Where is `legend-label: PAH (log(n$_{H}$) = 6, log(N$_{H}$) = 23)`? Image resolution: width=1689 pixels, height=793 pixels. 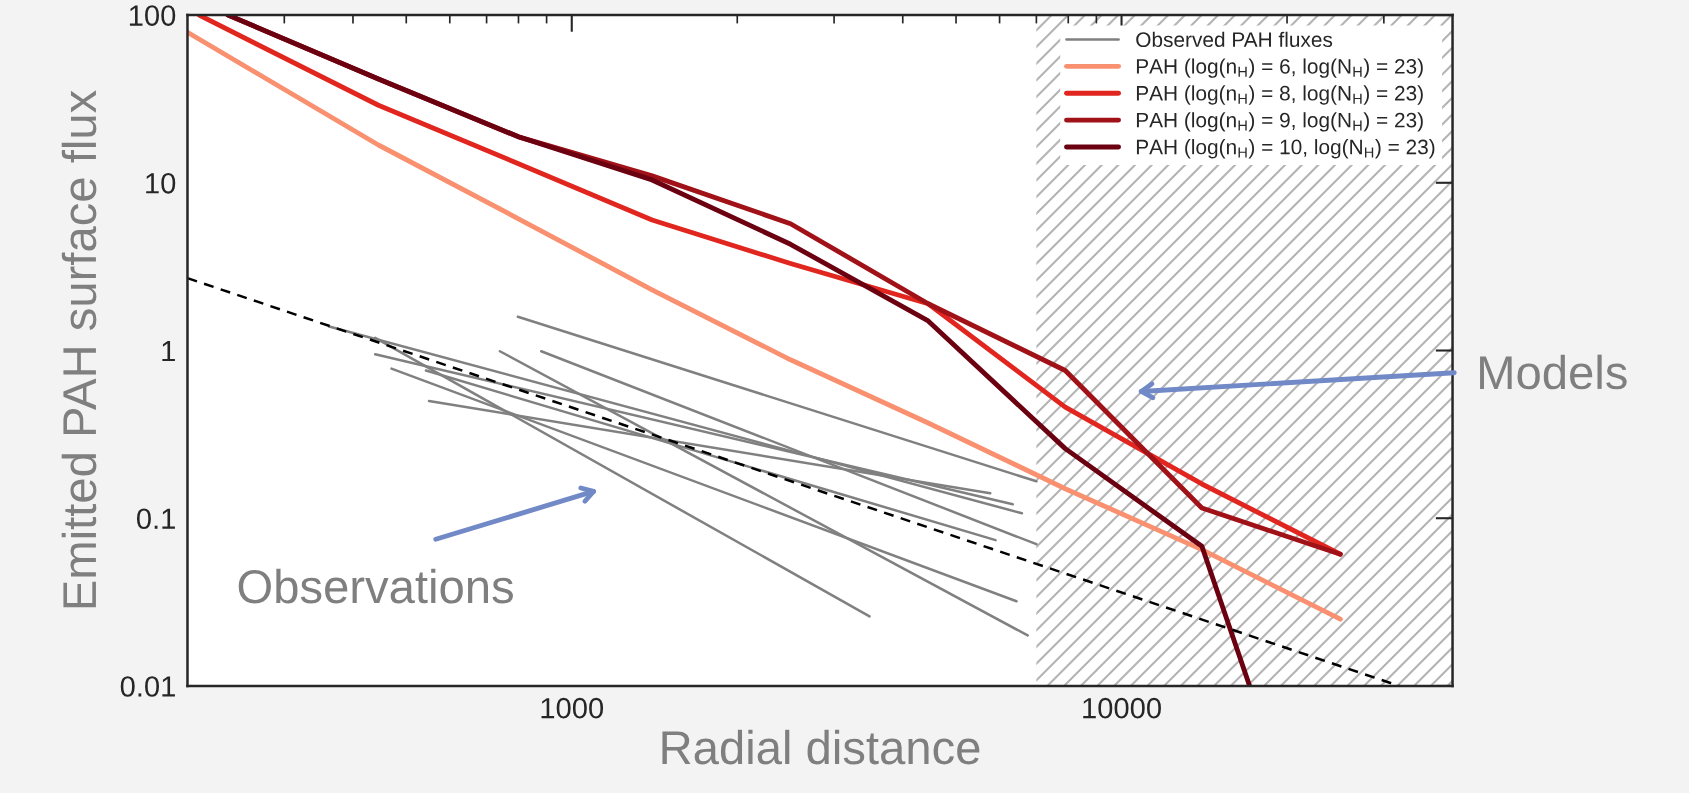 legend-label: PAH (log(n$_{H}$) = 6, log(N$_{H}$) = 23) is located at coordinates (1279, 68).